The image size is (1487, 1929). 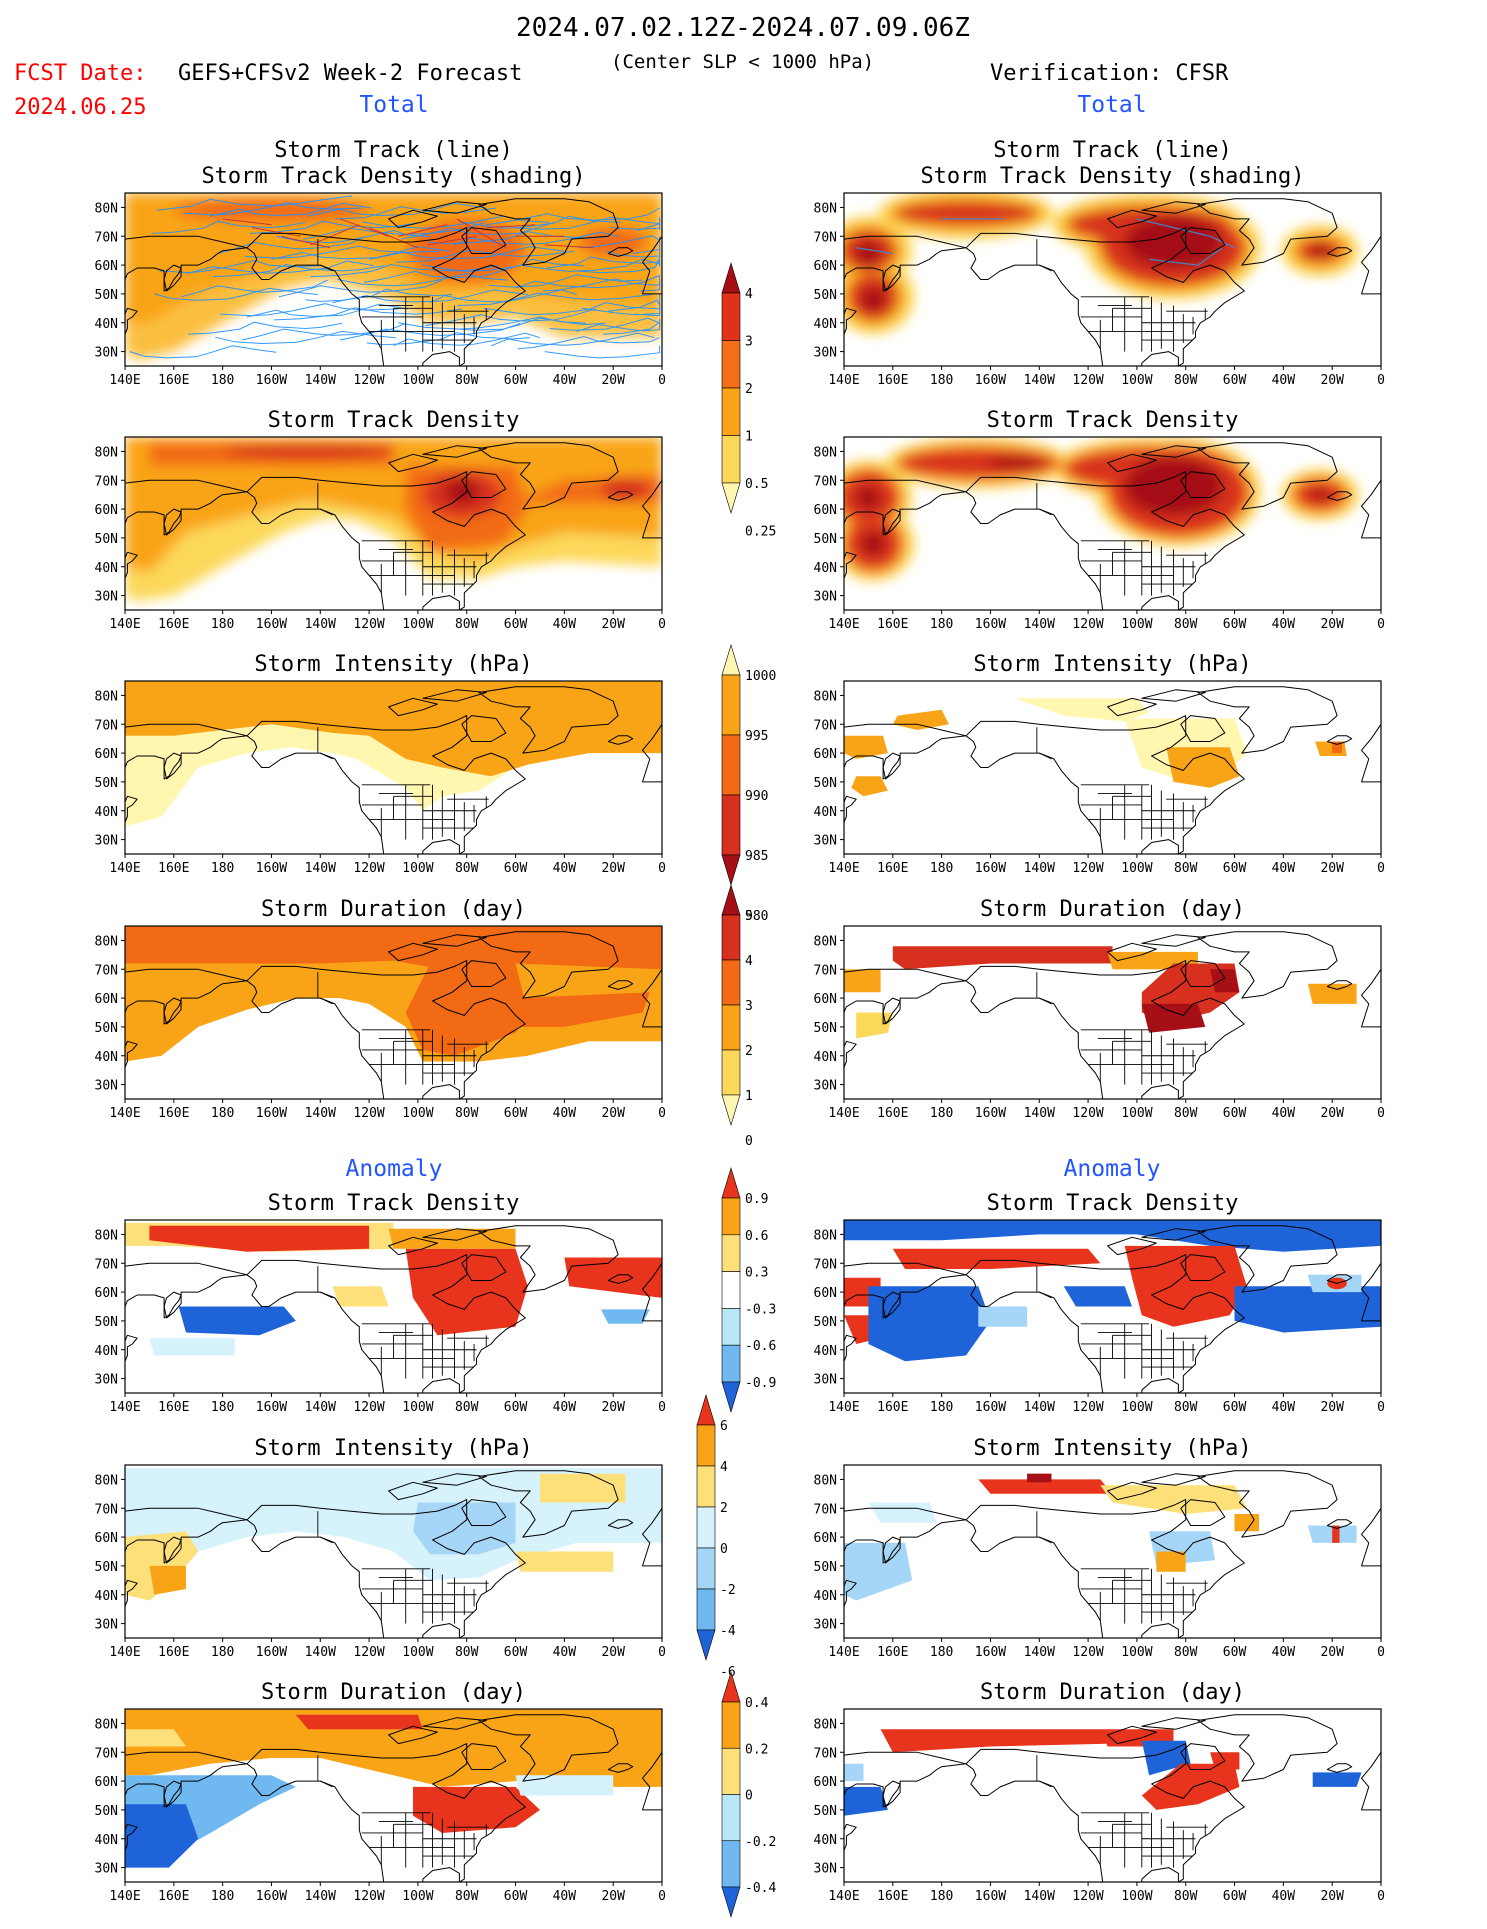 What do you see at coordinates (393, 150) in the screenshot?
I see `panel-title-line1: Storm Track (line)` at bounding box center [393, 150].